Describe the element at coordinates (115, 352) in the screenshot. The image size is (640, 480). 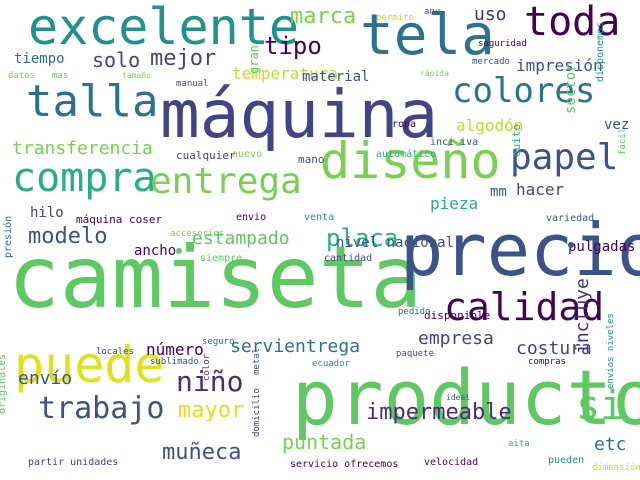
I see `word-locales: locales` at that location.